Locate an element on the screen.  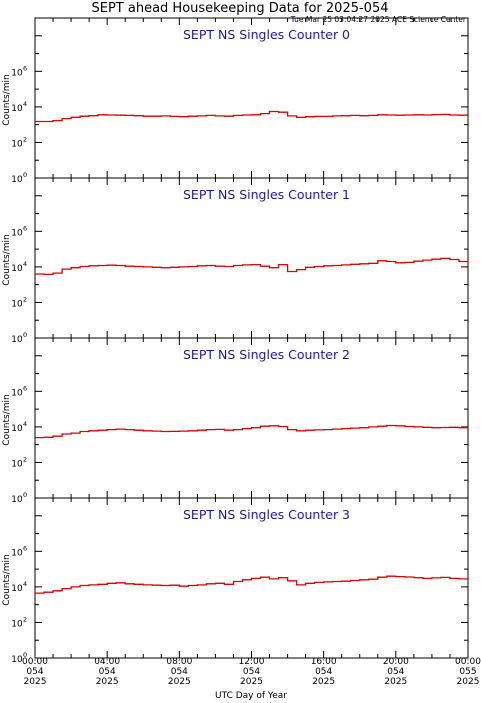
x-tick-doy: 055 is located at coordinates (467, 672).